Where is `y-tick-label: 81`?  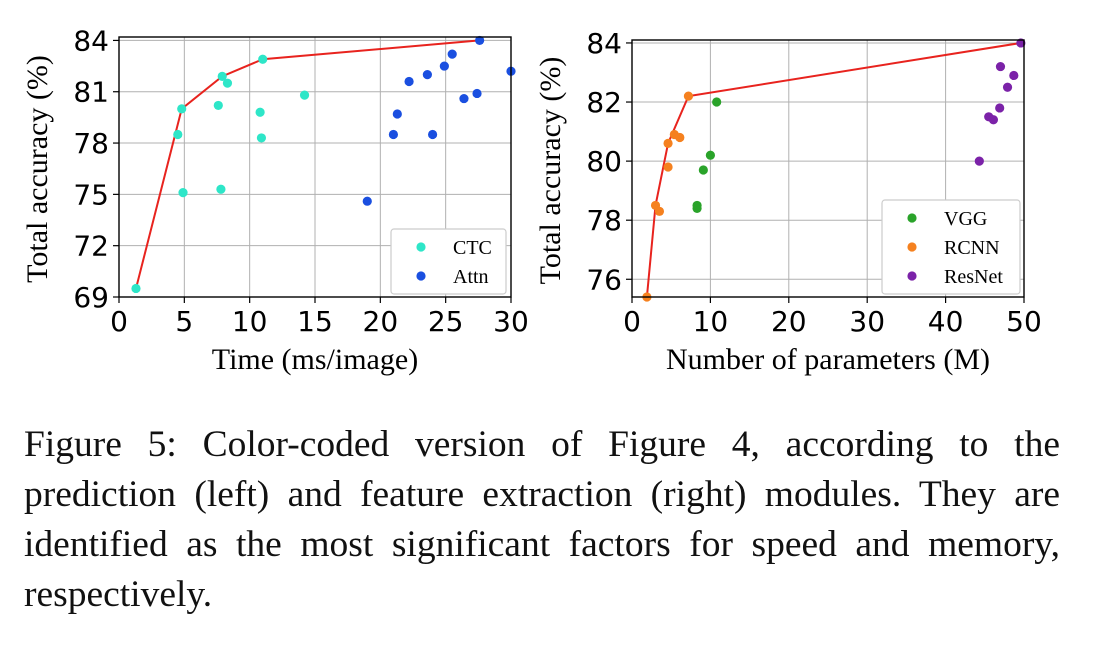
y-tick-label: 81 is located at coordinates (91, 92).